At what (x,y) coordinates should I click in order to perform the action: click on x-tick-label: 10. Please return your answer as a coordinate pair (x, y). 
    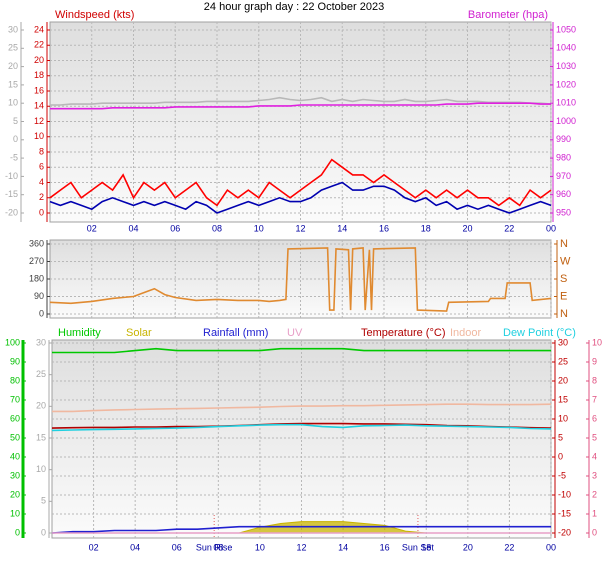
    Looking at the image, I should click on (259, 228).